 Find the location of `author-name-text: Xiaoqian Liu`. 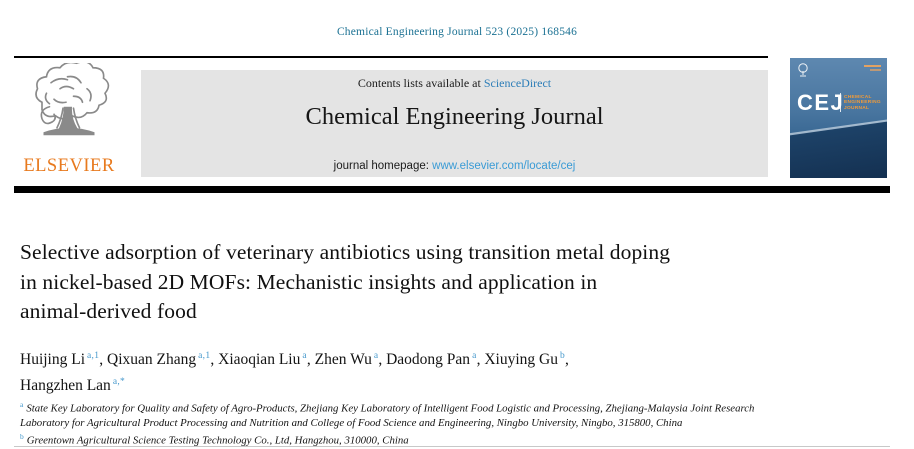

author-name-text: Xiaoqian Liu is located at coordinates (259, 360).